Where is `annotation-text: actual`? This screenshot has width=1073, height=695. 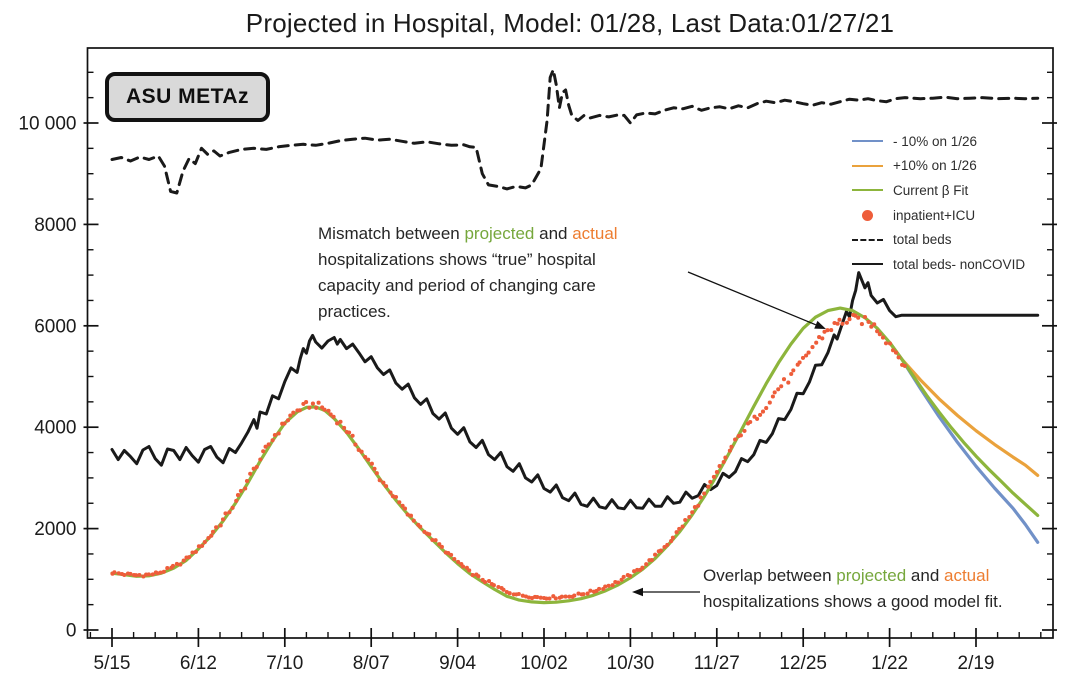
annotation-text: actual is located at coordinates (967, 575).